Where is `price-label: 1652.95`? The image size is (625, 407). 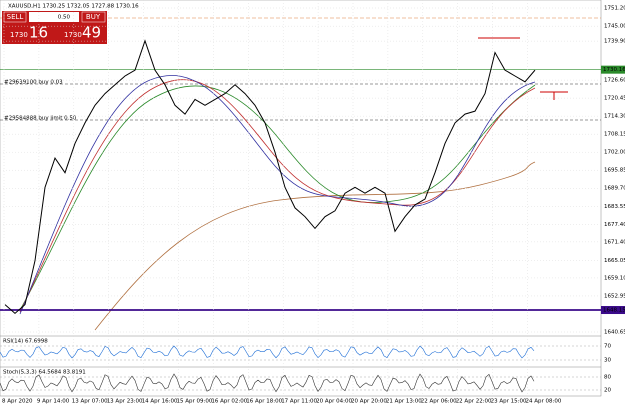
price-label: 1652.95 is located at coordinates (614, 296).